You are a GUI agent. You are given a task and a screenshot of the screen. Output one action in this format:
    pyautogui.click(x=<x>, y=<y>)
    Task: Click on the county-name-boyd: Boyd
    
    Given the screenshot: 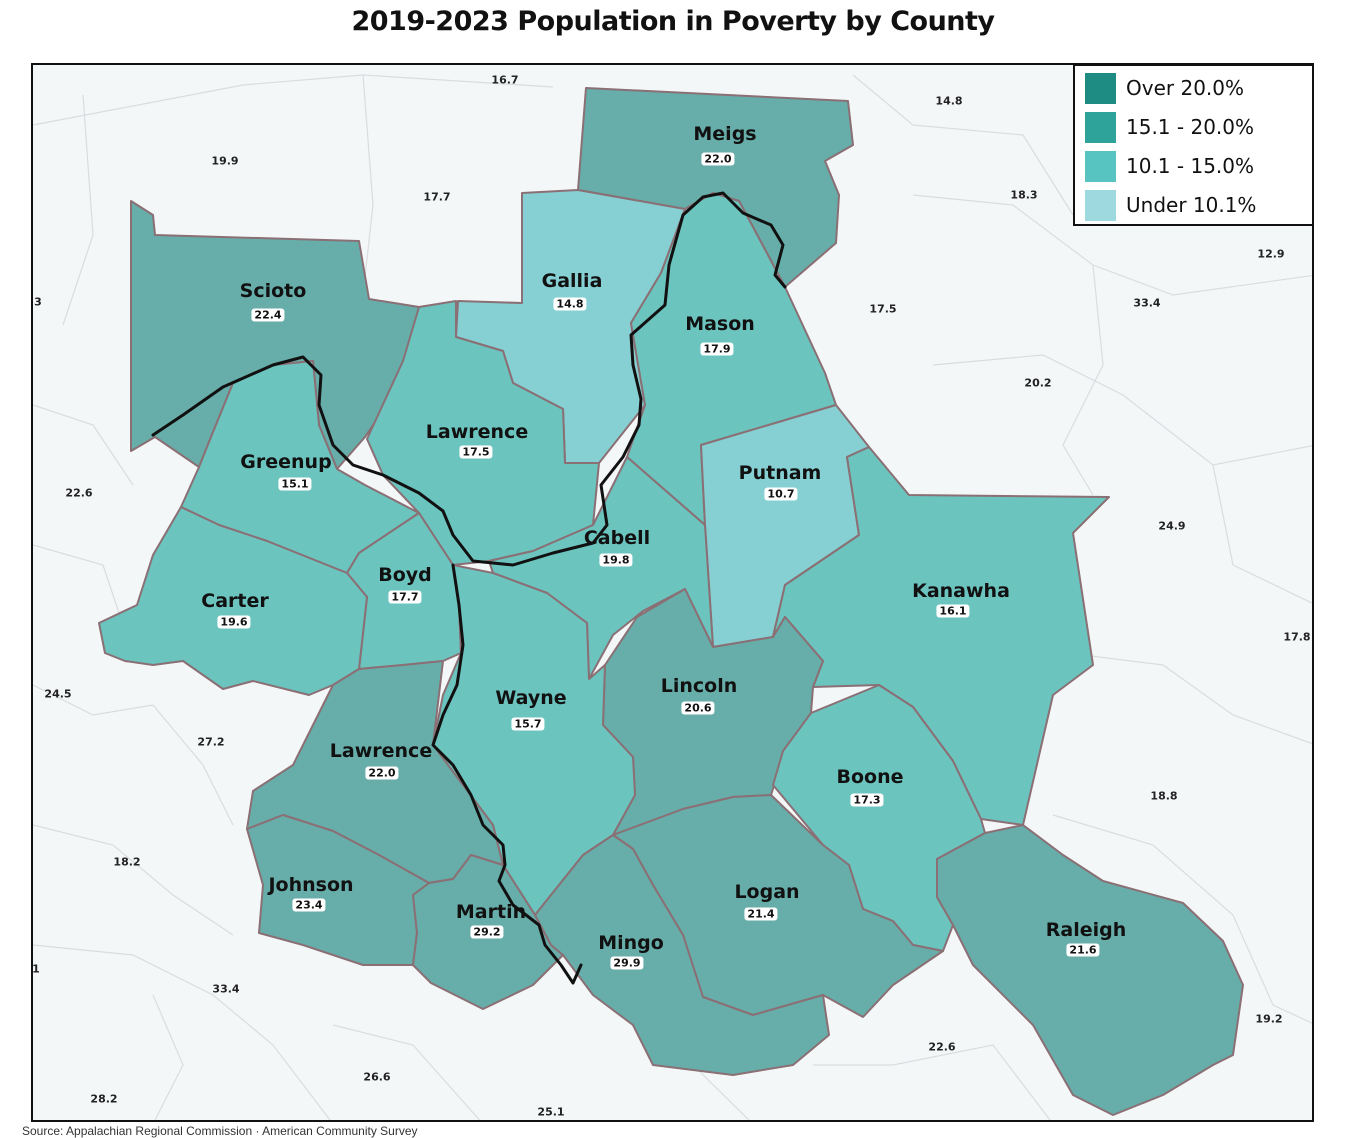 What is the action you would take?
    pyautogui.click(x=405, y=575)
    